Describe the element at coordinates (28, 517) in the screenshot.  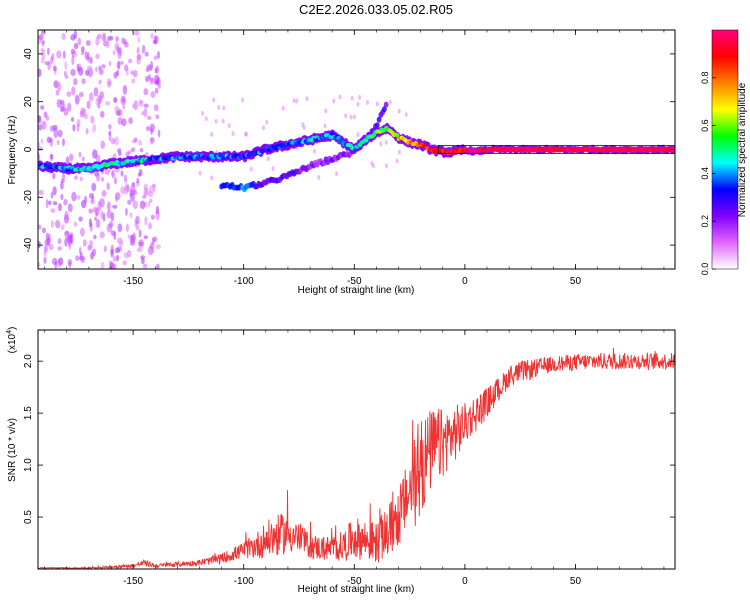
I see `y-tick-label: 0.5` at that location.